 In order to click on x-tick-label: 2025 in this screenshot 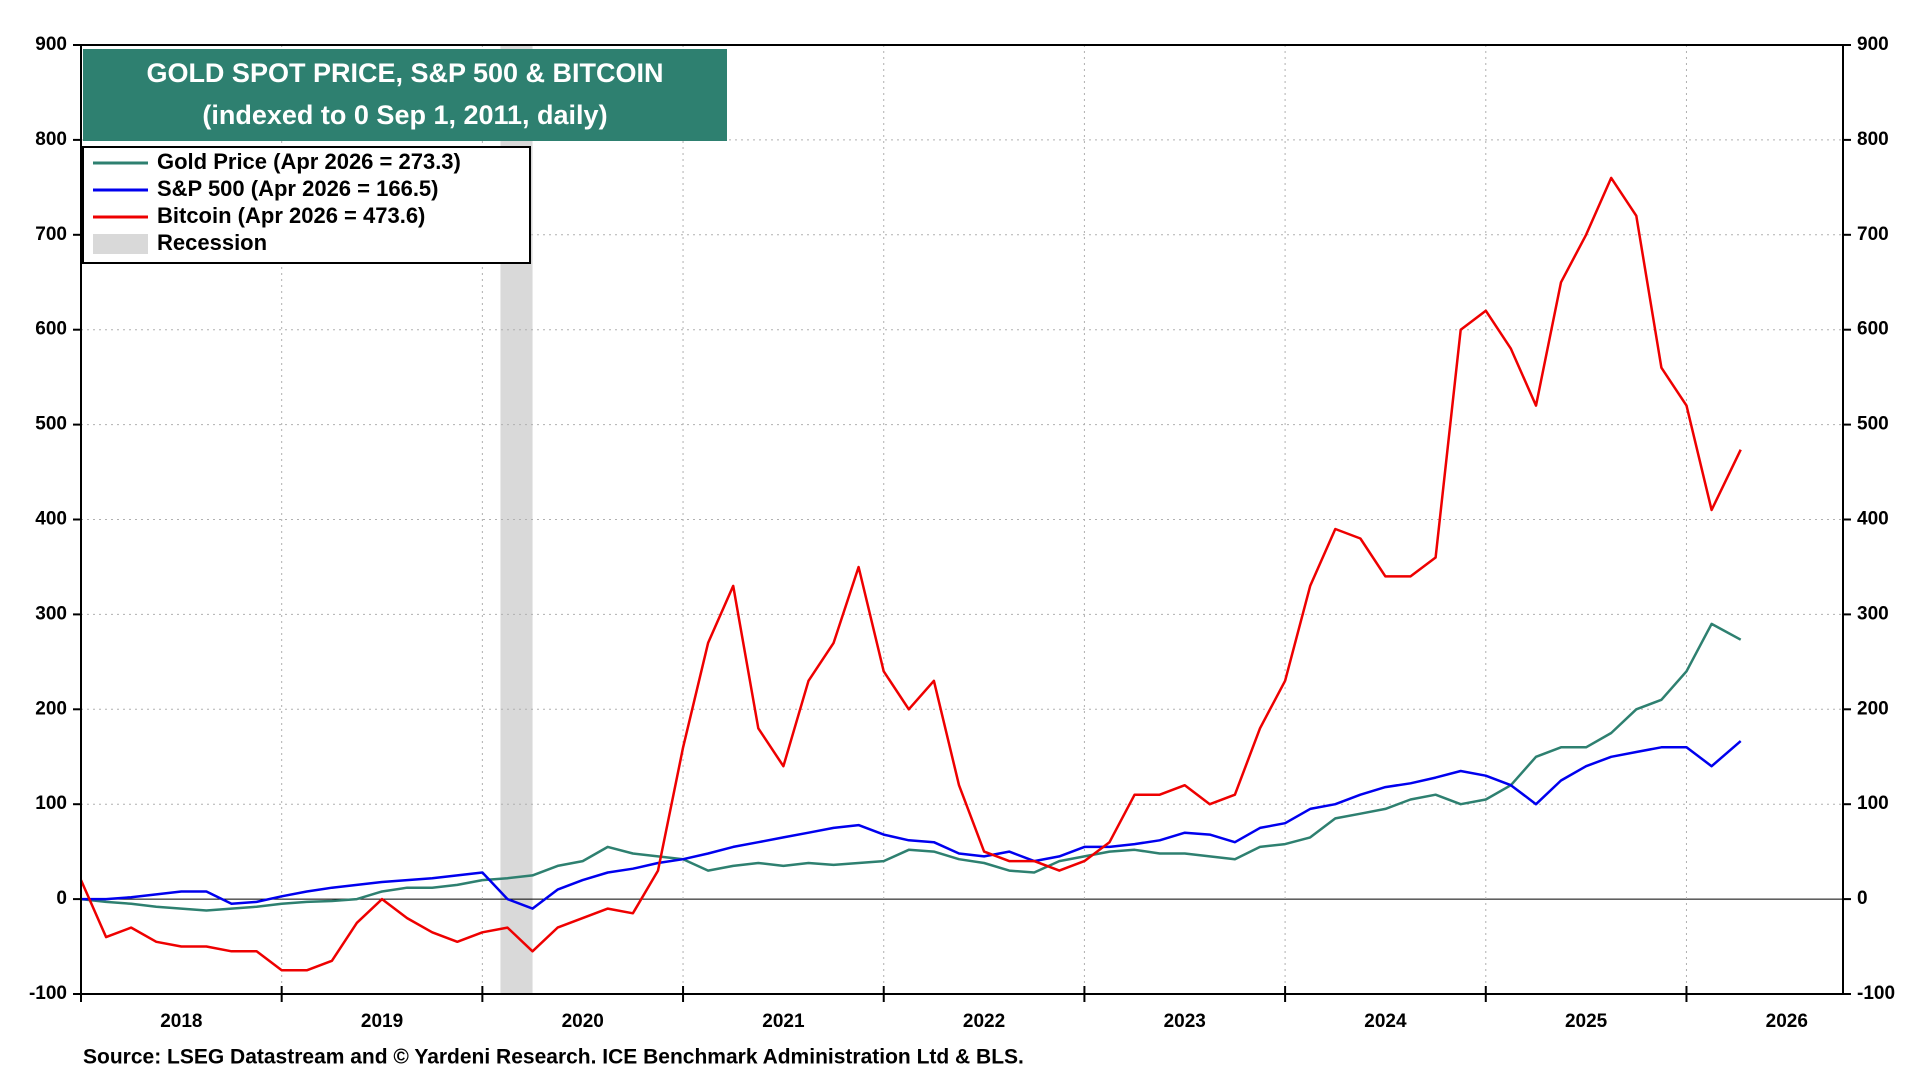, I will do `click(1586, 1021)`.